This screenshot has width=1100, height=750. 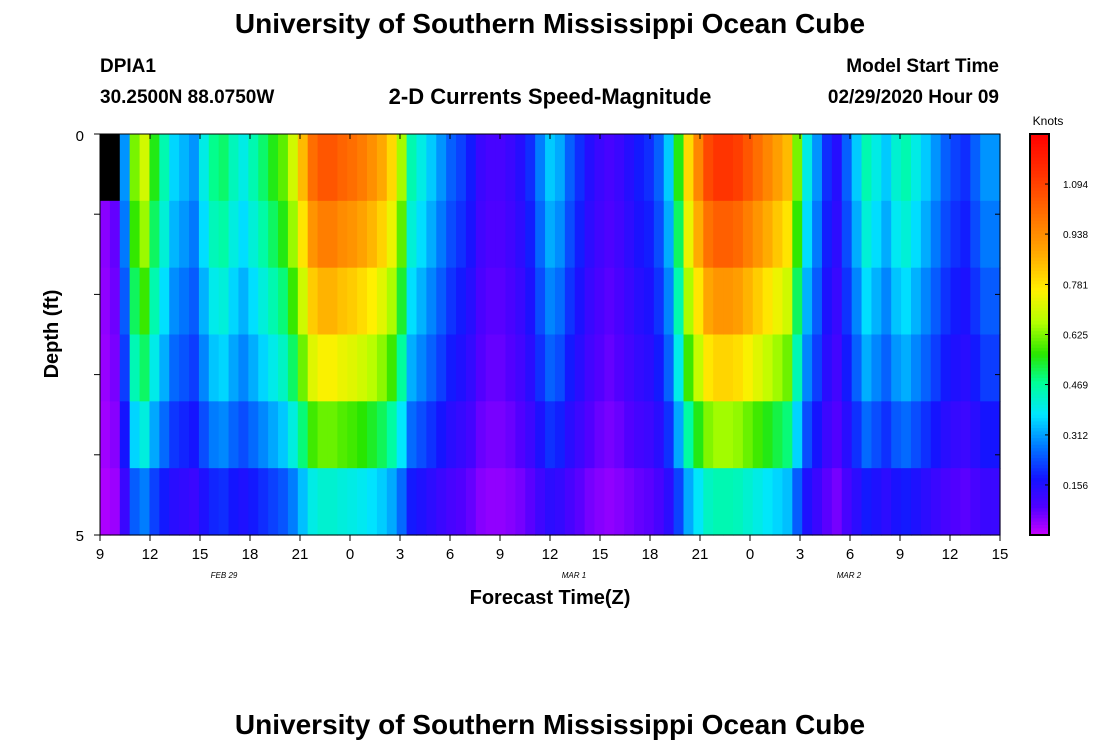 What do you see at coordinates (1075, 185) in the screenshot?
I see `colorbar-tick-label: 1.094` at bounding box center [1075, 185].